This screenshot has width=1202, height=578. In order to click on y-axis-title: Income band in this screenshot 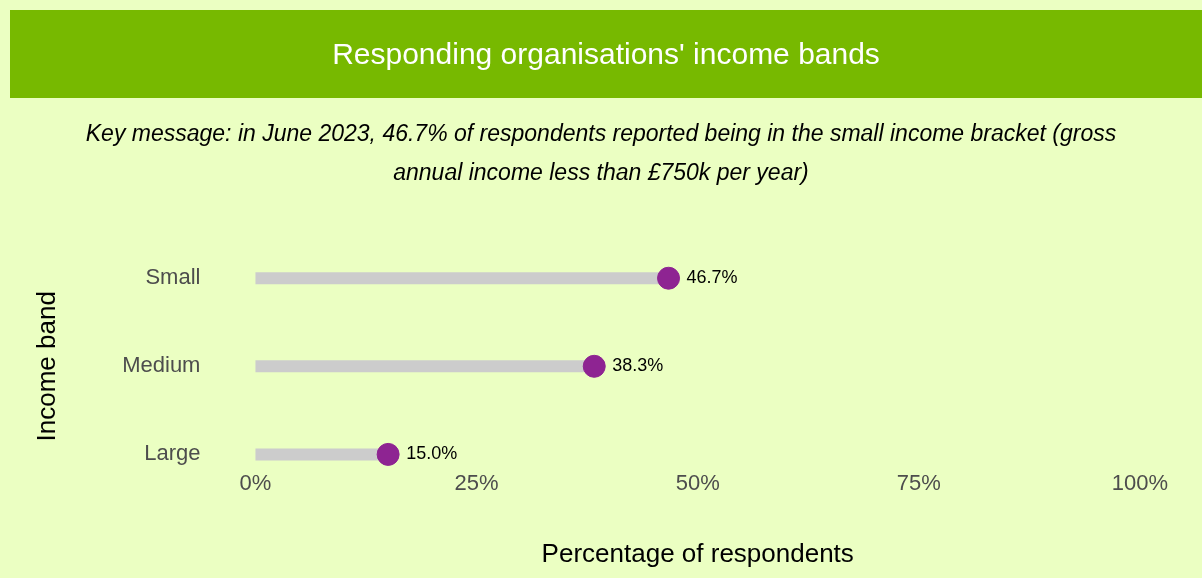, I will do `click(45, 366)`.